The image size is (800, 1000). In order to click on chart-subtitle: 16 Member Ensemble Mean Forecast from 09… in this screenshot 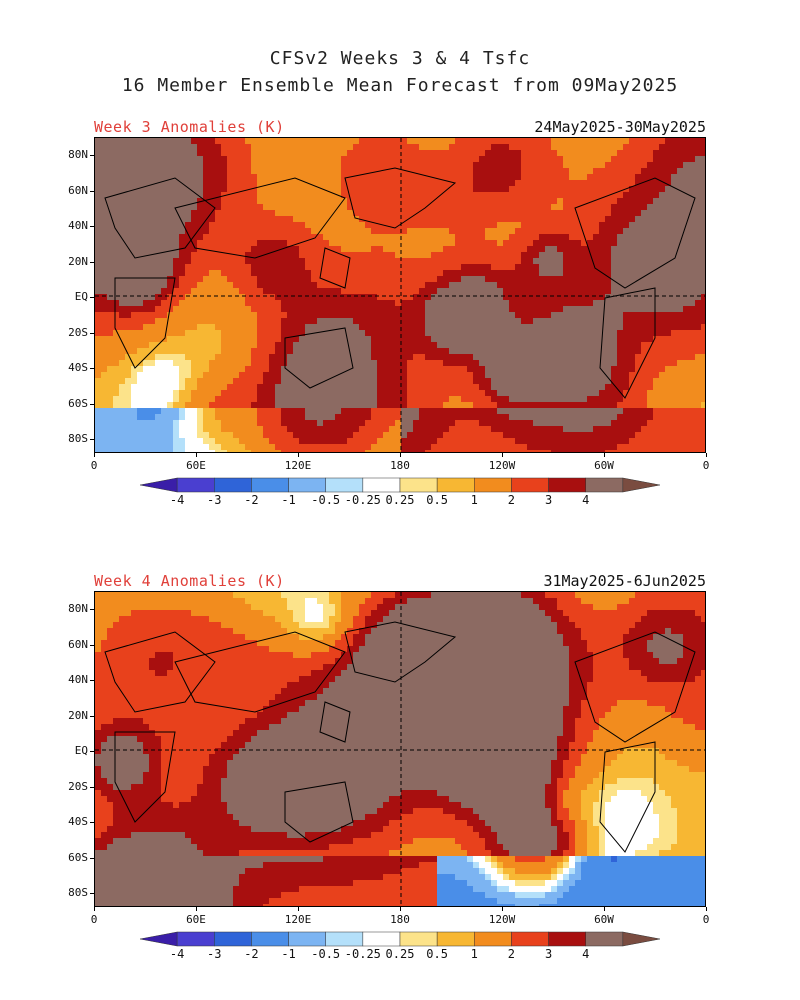, I will do `click(400, 85)`.